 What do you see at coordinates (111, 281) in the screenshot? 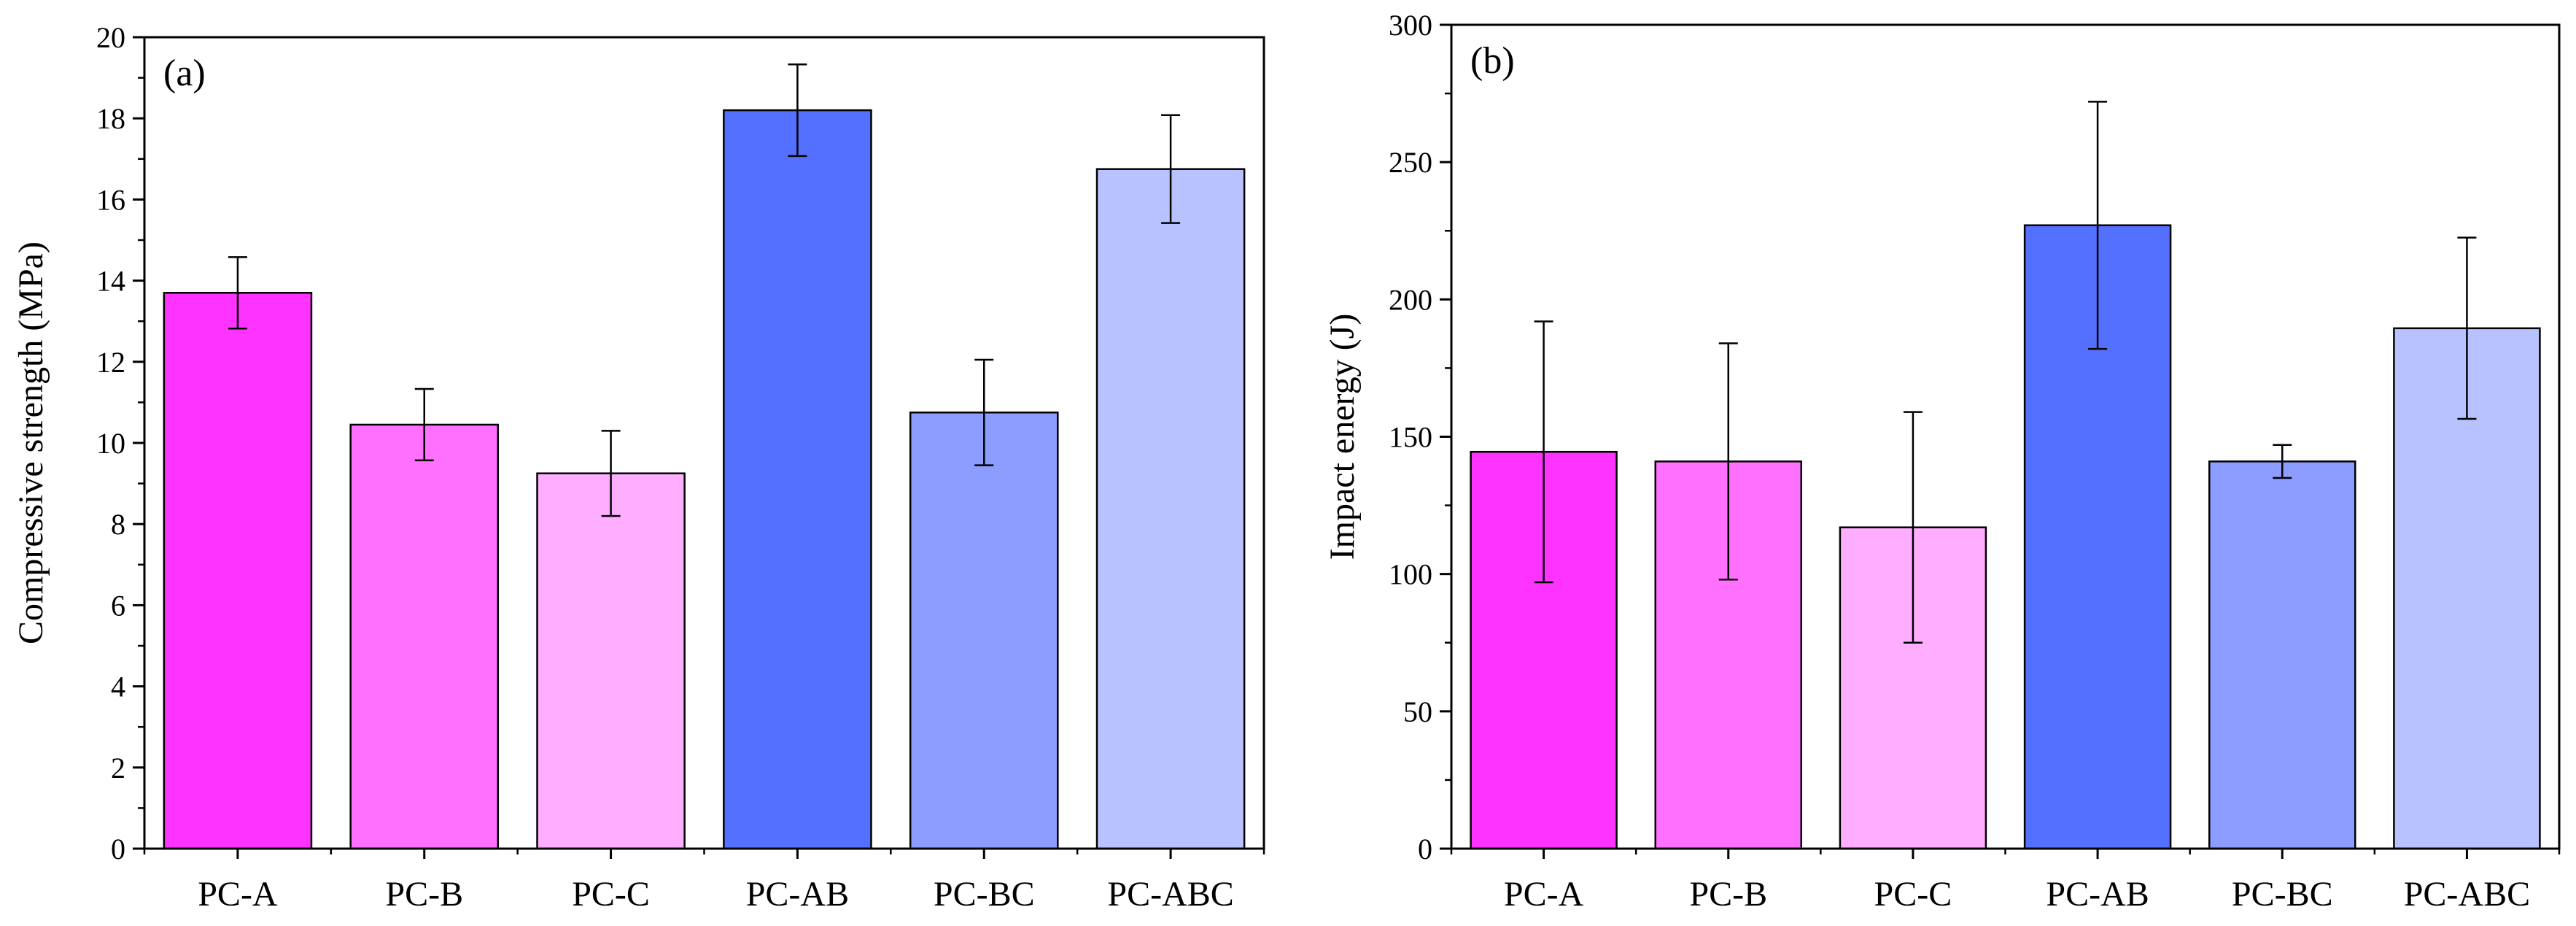
I see `y-tick-label: 14` at bounding box center [111, 281].